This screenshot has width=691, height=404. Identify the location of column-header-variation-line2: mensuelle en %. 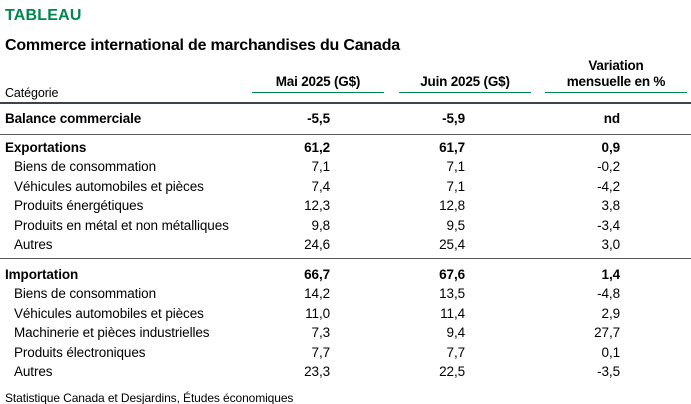
(616, 81).